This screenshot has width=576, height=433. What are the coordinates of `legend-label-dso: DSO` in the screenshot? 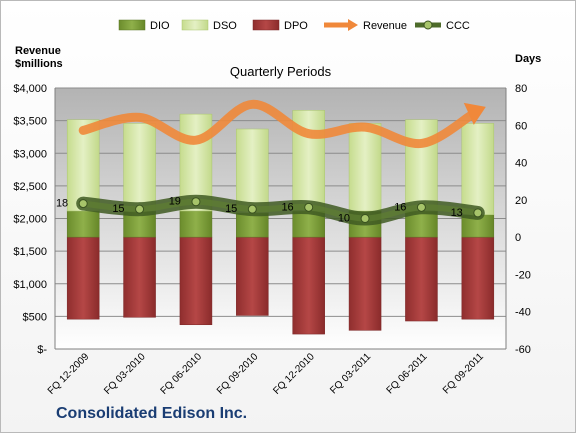 It's located at (225, 26).